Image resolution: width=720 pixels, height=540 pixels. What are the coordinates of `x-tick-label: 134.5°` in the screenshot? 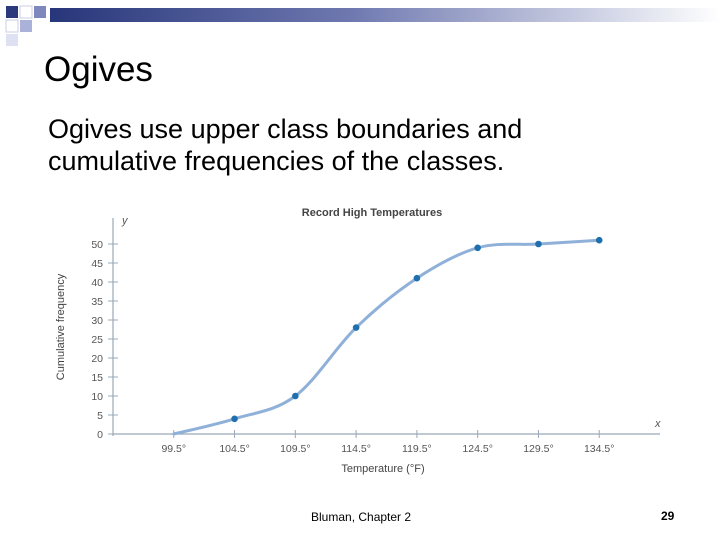 It's located at (599, 449).